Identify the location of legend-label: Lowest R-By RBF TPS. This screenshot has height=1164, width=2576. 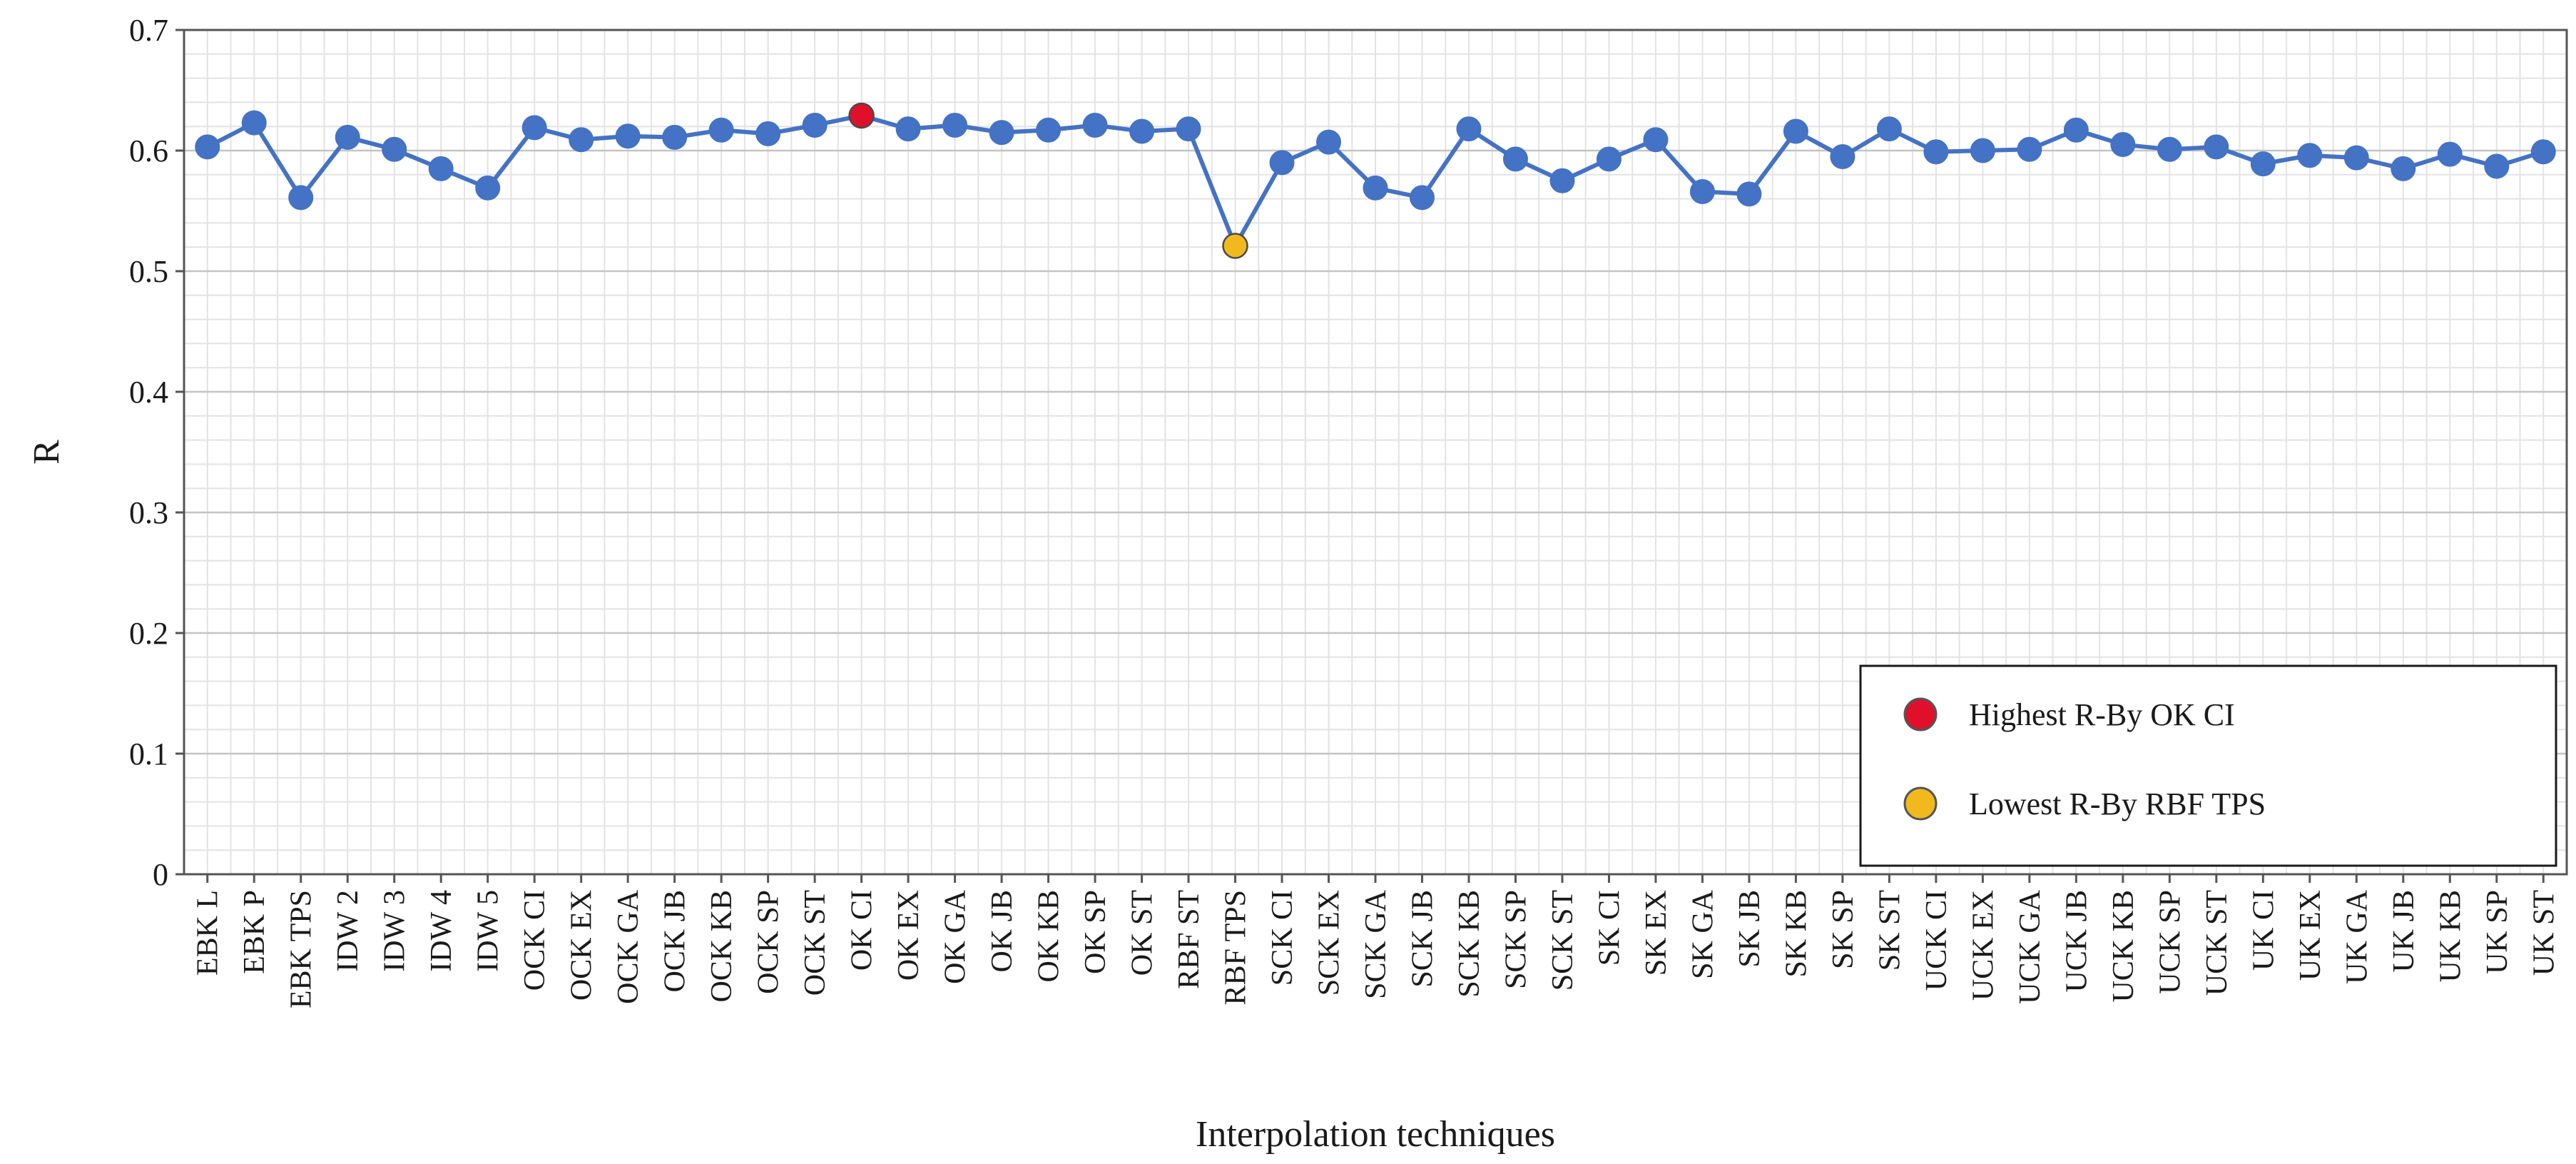
(2117, 803).